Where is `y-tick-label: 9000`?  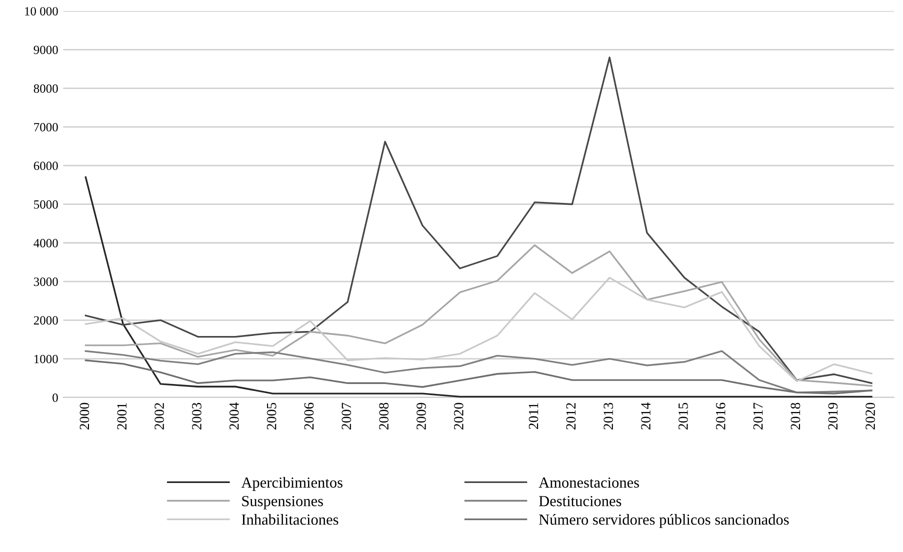 y-tick-label: 9000 is located at coordinates (46, 50).